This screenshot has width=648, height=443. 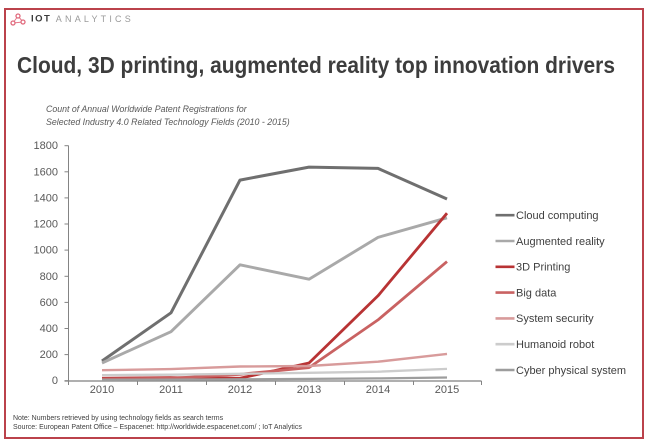 What do you see at coordinates (543, 268) in the screenshot?
I see `svg-text: 3D Printing` at bounding box center [543, 268].